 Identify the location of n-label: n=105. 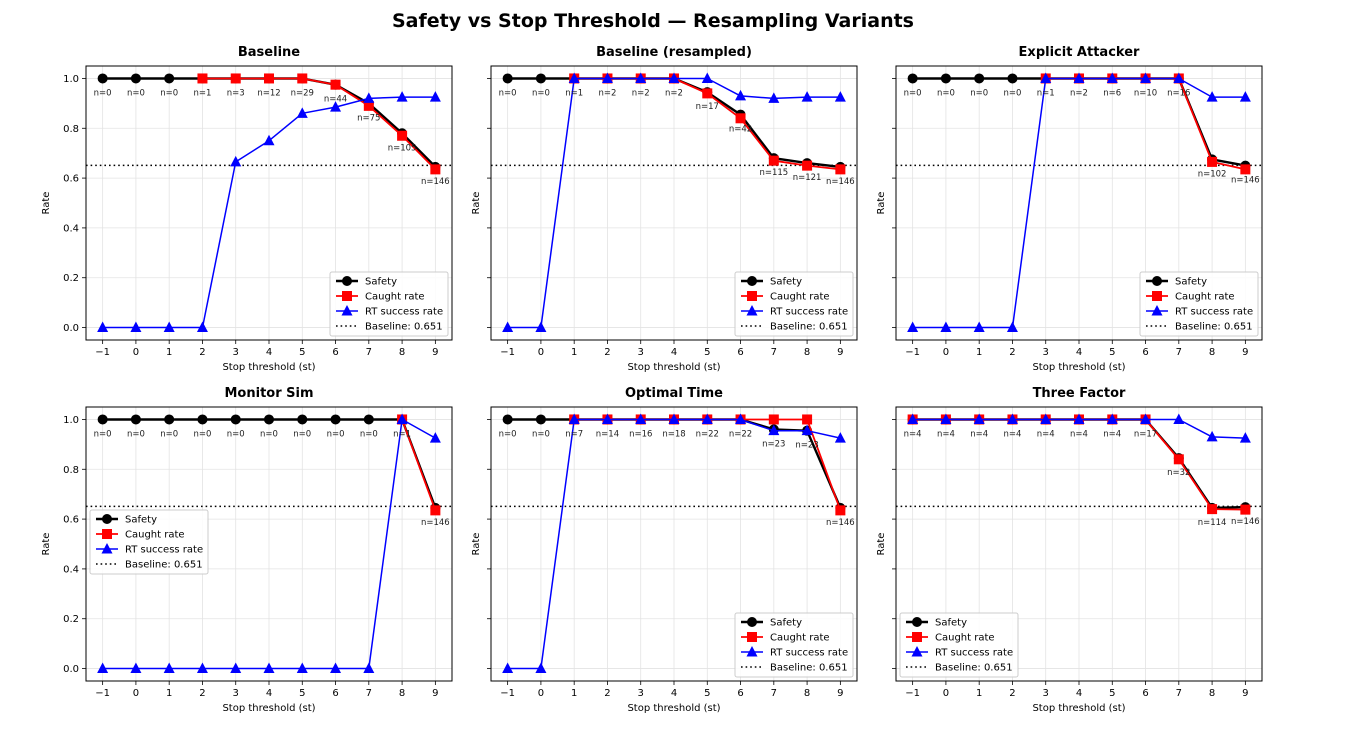
(402, 148).